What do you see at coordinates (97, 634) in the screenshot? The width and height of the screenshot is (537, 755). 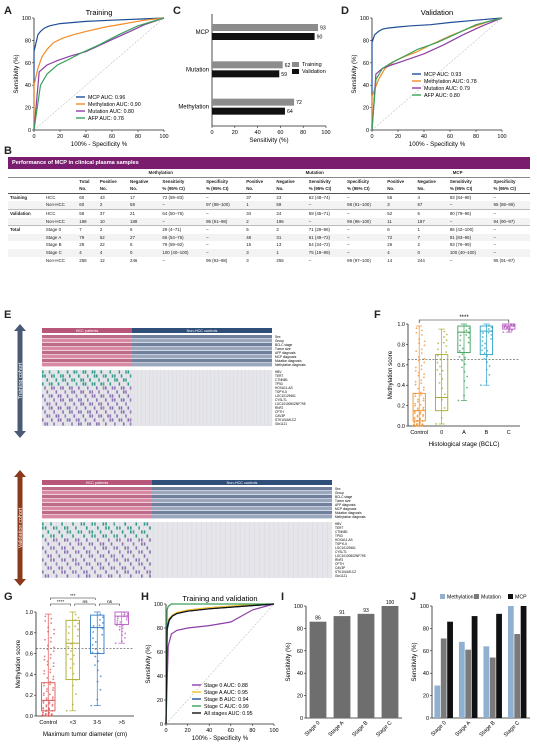 I see `box` at bounding box center [97, 634].